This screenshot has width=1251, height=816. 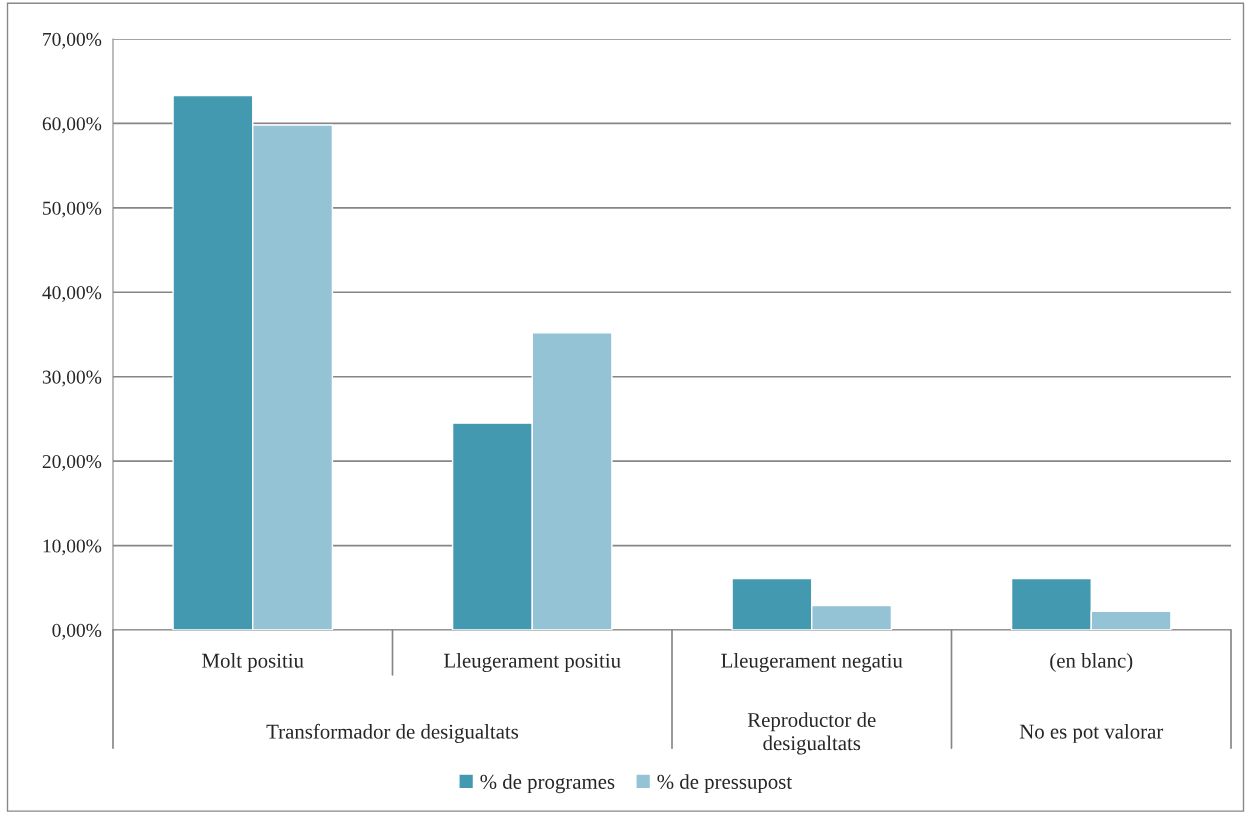 I want to click on y-tick-label: 60,00%, so click(x=72, y=125).